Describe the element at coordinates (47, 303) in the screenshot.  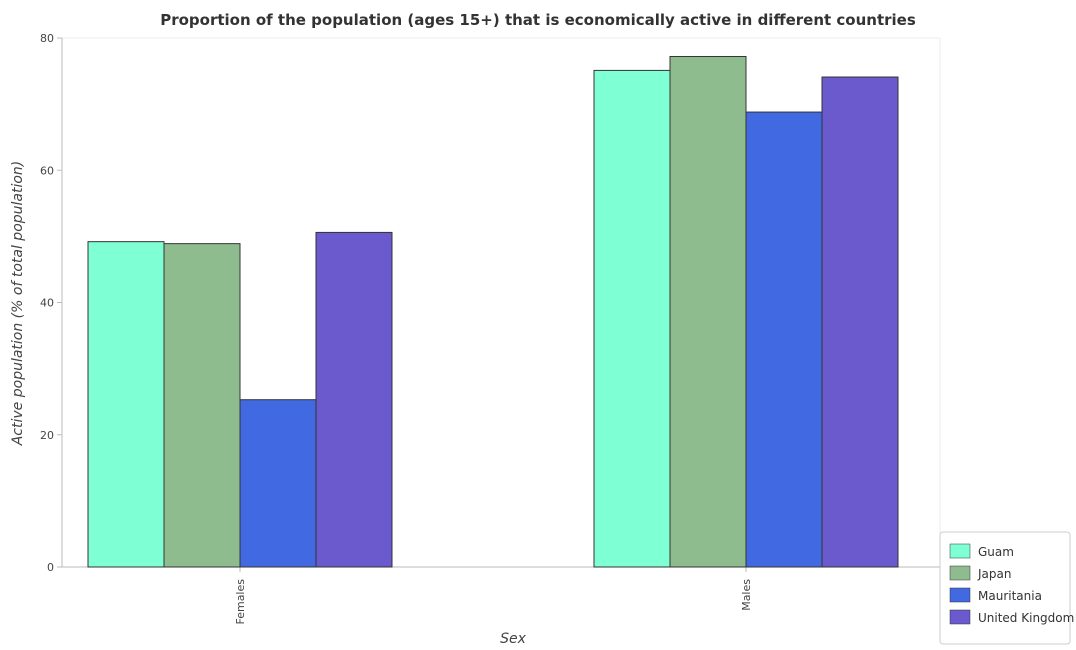
I see `y-tick-label: 40` at that location.